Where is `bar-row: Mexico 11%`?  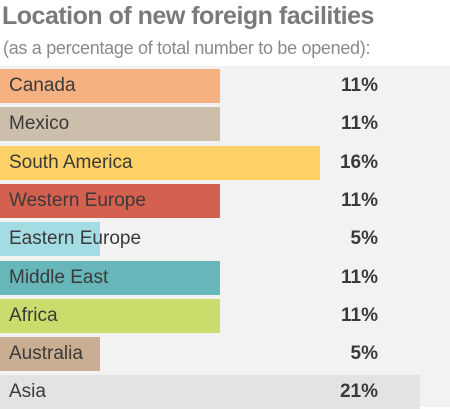
bar-row: Mexico 11% is located at coordinates (225, 124).